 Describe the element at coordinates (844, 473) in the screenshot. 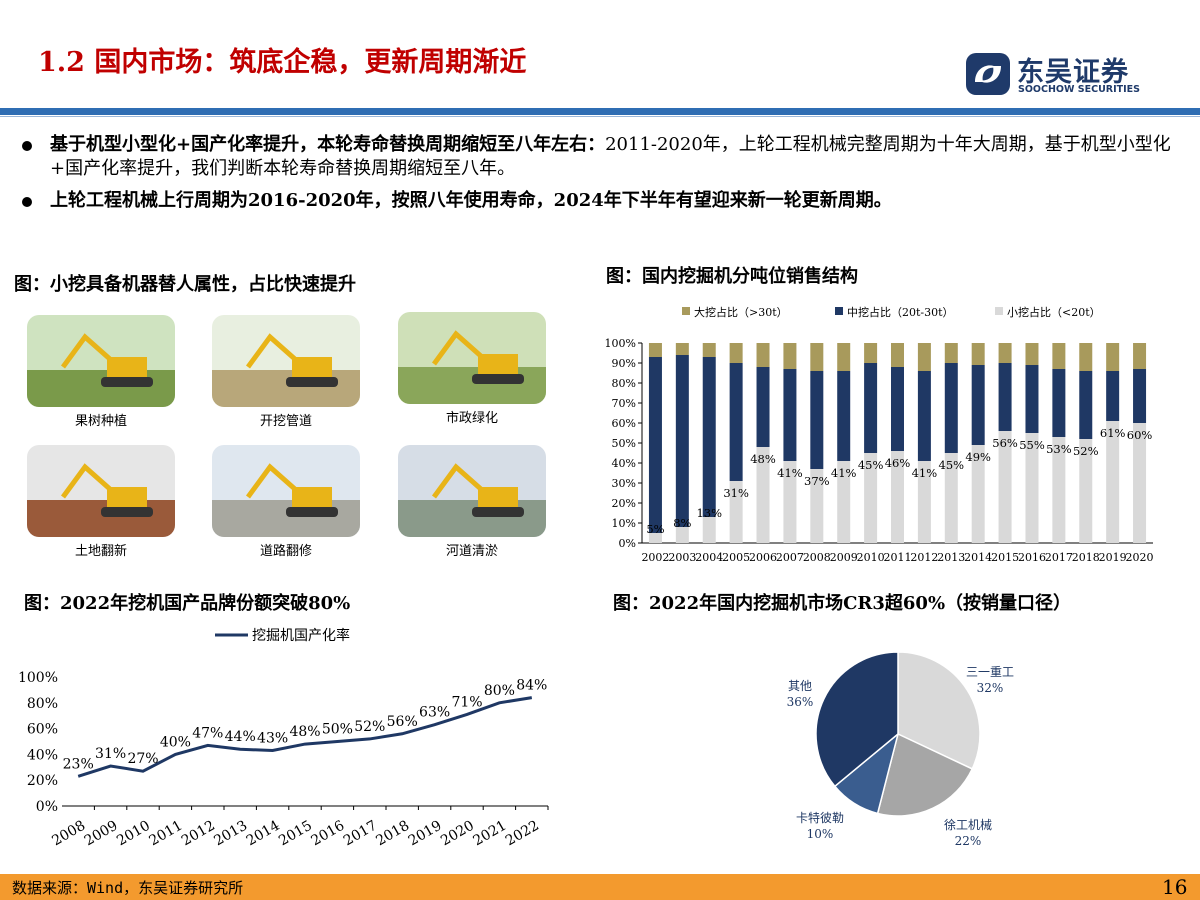

I see `data-label: 41%` at that location.